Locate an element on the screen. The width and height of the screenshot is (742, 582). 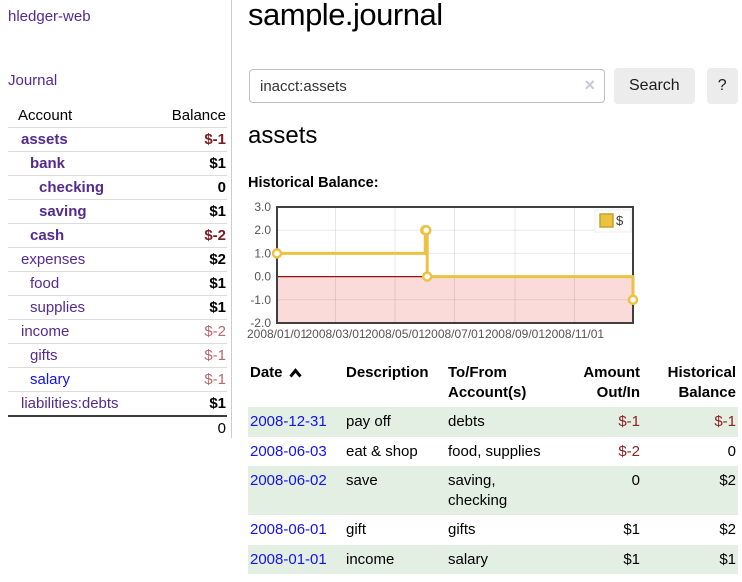
account-link: liabilities:debts is located at coordinates (70, 403).